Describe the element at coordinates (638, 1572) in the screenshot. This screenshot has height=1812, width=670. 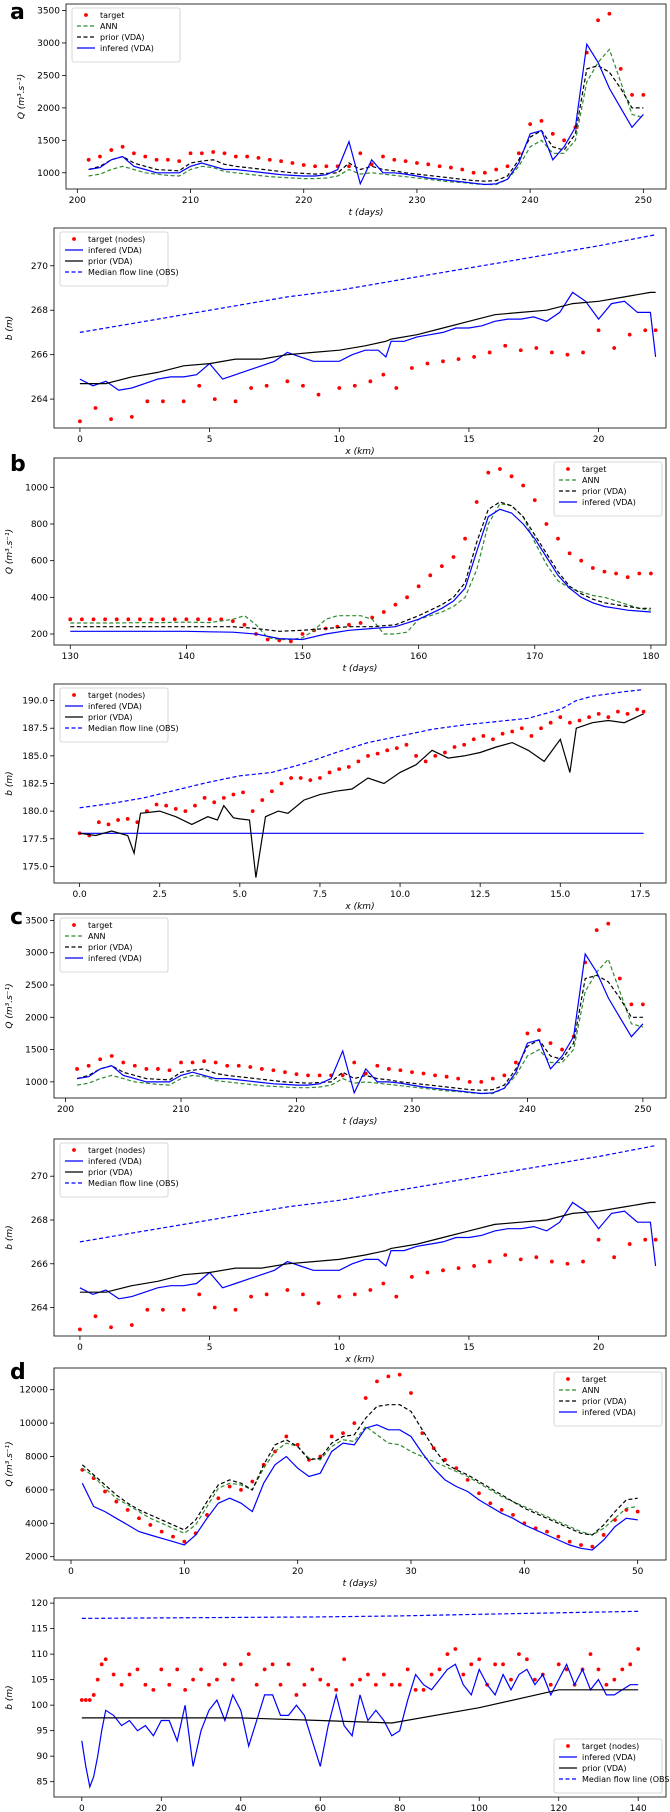
I see `x-tick-label: 50` at that location.